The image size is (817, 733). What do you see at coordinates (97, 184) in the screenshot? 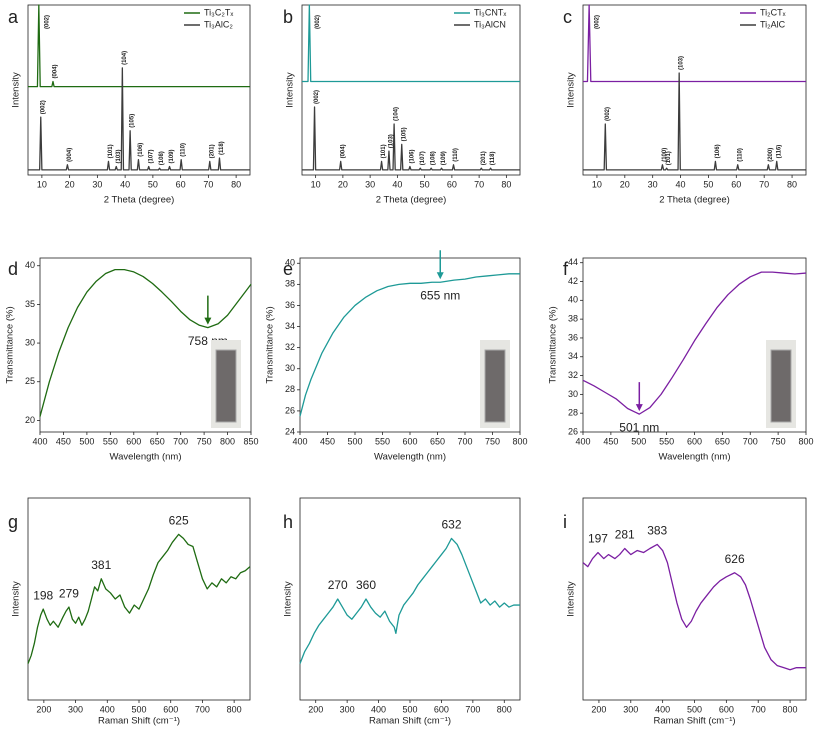
I see `x-tick-label: 30` at bounding box center [97, 184].